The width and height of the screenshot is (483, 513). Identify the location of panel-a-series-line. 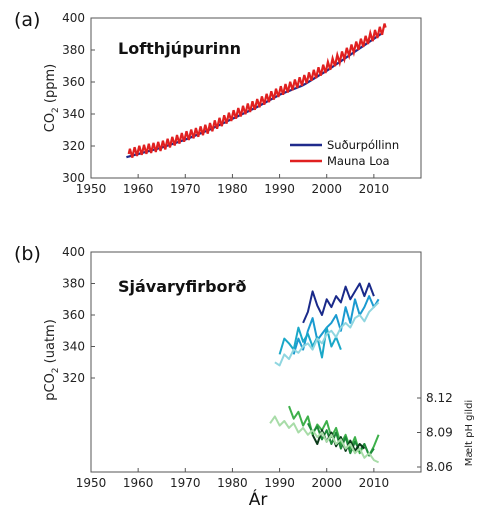
(257, 90).